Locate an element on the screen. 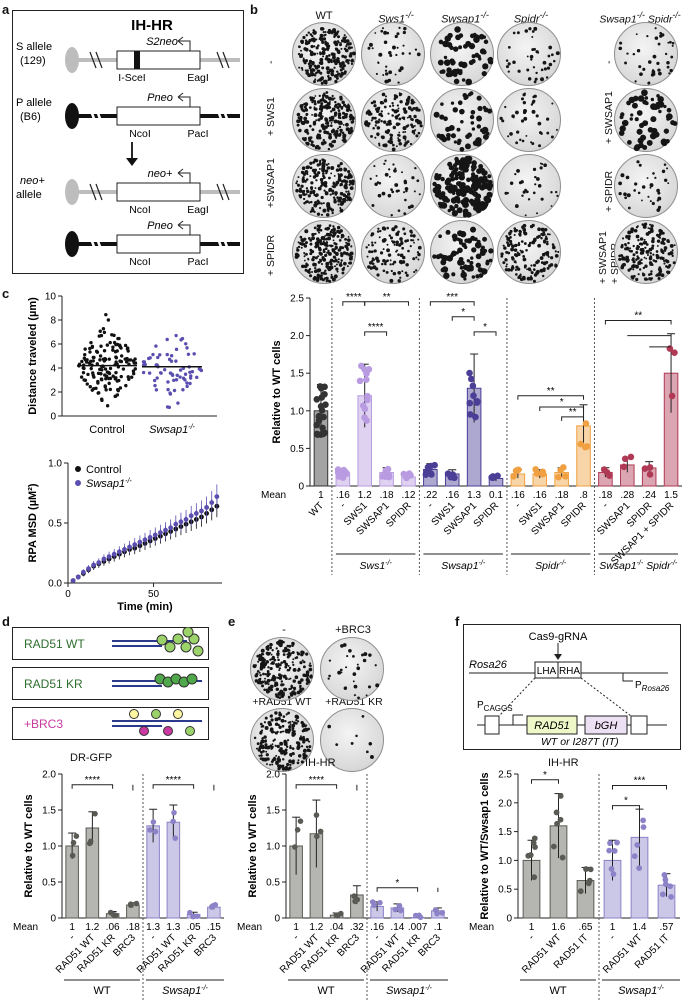 The width and height of the screenshot is (685, 1005). pneo2-box is located at coordinates (158, 244).